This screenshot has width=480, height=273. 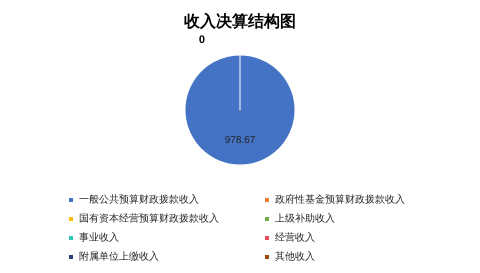 What do you see at coordinates (149, 218) in the screenshot?
I see `legend-label: 国有资本经营预算财政拨款收入` at bounding box center [149, 218].